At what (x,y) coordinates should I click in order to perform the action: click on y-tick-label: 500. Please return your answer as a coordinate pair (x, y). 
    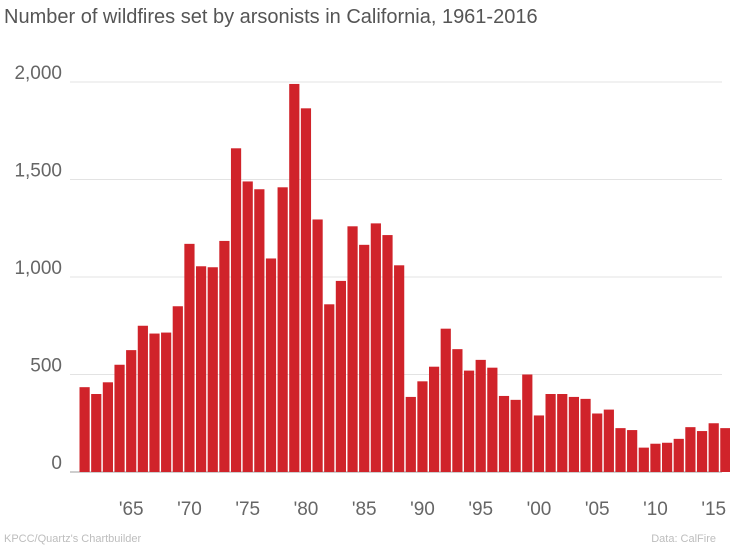
    Looking at the image, I should click on (46, 366).